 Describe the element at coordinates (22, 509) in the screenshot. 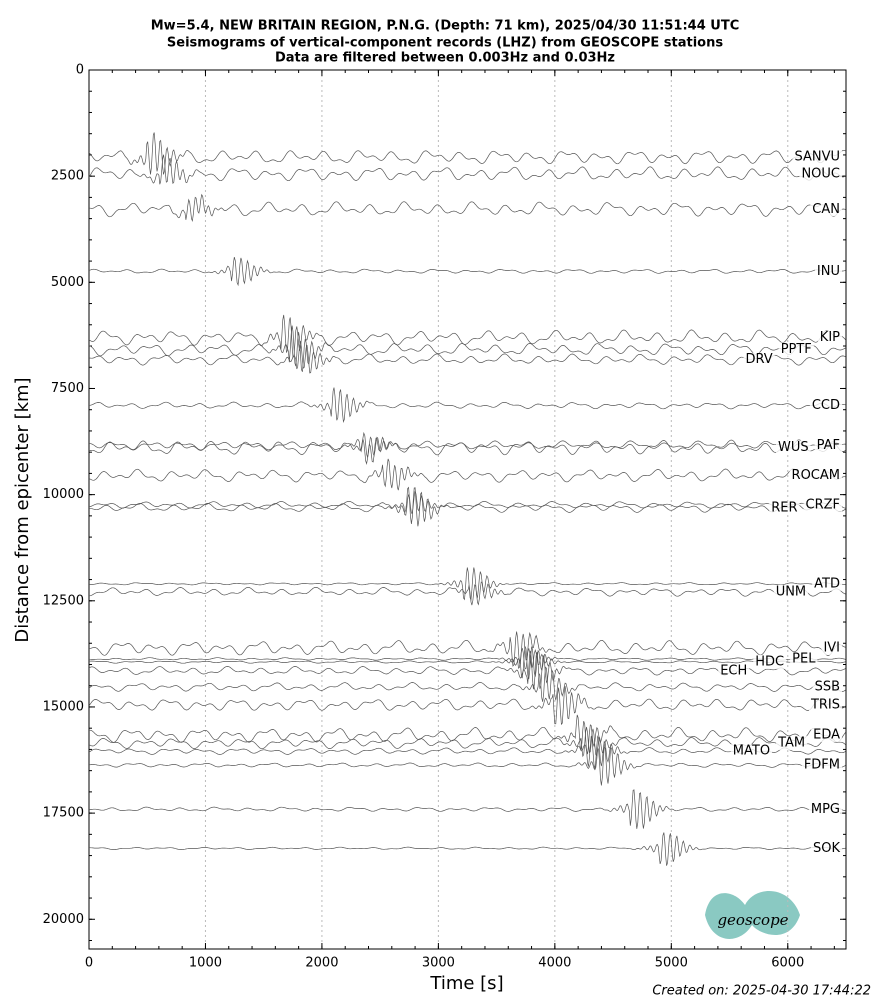

I see `y-axis-label: Distance from epicenter [km]` at that location.